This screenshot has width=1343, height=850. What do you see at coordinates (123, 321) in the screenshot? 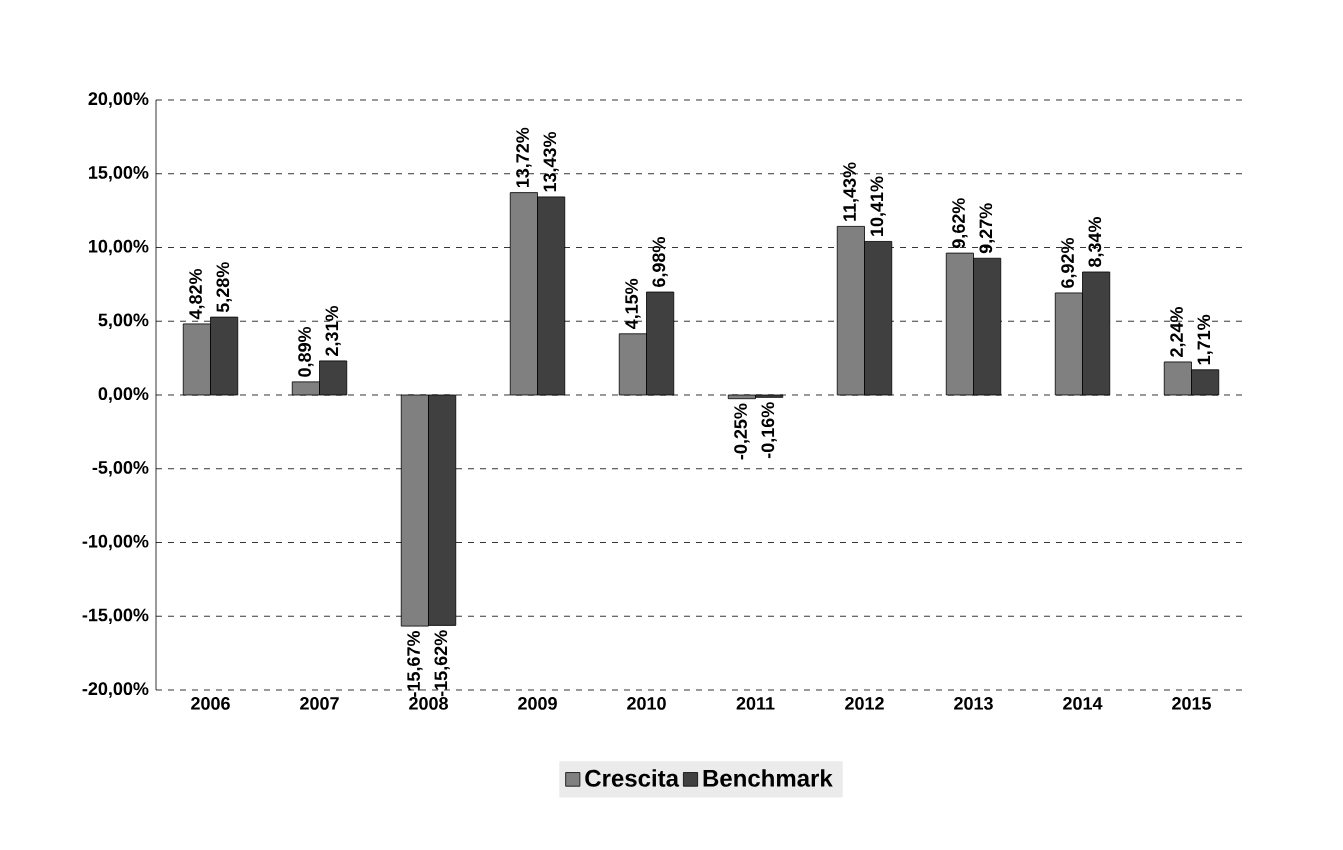
I see `y-tick-label: 5,00%` at bounding box center [123, 321].